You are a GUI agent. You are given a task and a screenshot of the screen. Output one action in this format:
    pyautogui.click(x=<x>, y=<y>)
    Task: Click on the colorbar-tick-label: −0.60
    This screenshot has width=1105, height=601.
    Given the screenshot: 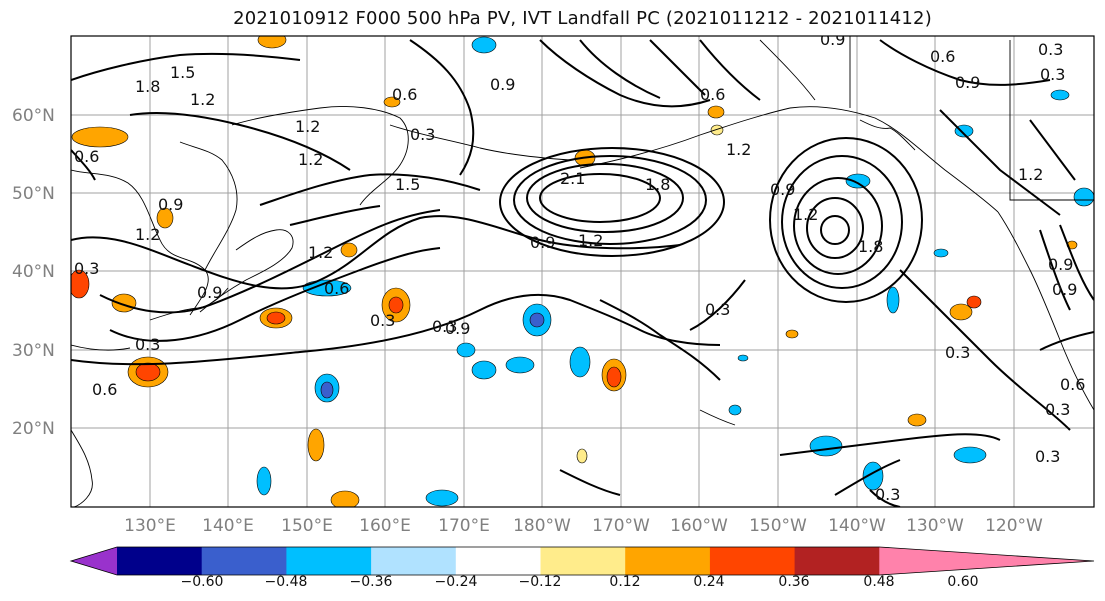 What is the action you would take?
    pyautogui.click(x=202, y=582)
    